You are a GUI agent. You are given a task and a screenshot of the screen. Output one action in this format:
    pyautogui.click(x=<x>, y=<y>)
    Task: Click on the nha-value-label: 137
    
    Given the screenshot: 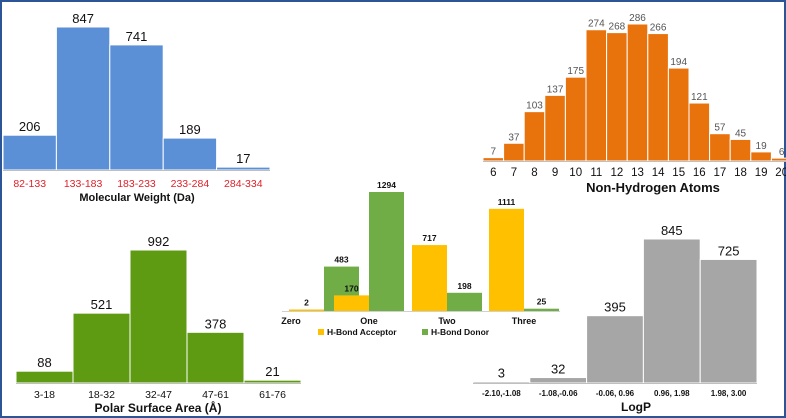 What is the action you would take?
    pyautogui.click(x=555, y=89)
    